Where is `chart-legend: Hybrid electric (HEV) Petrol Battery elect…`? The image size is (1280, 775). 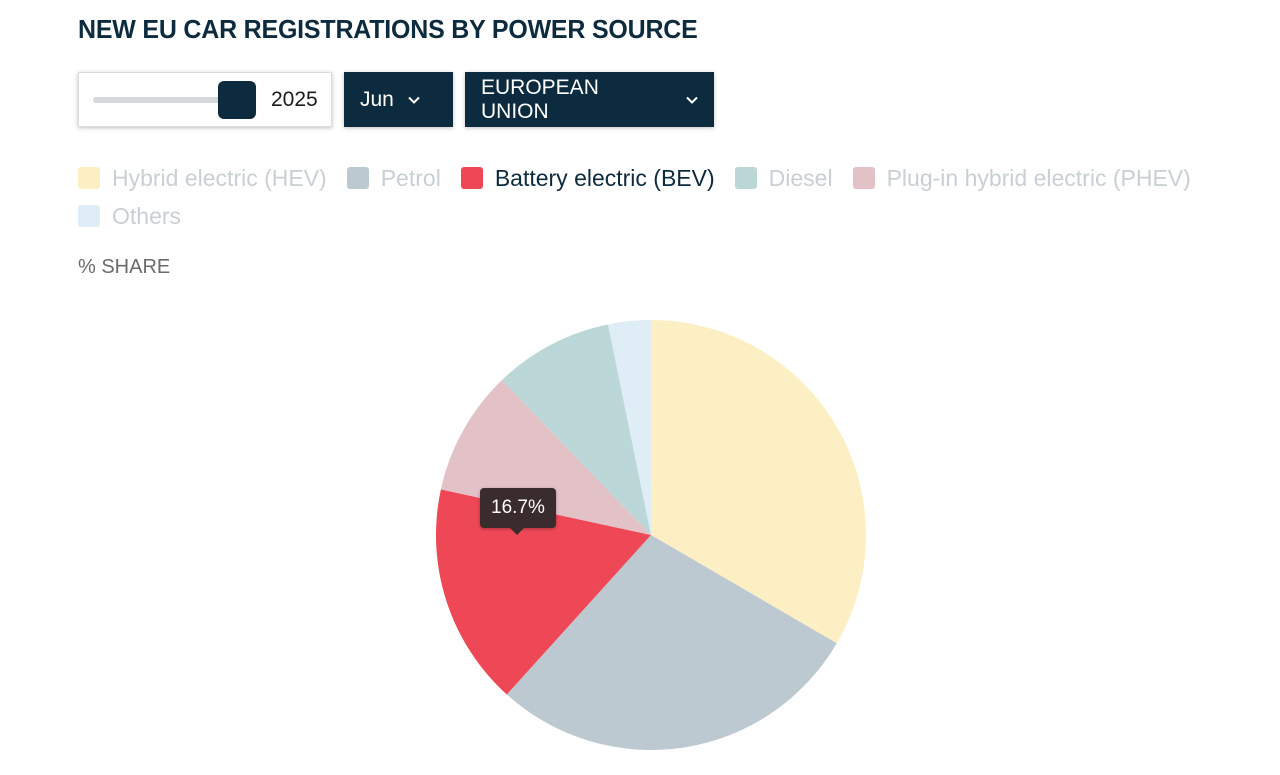 chart-legend: Hybrid electric (HEV) Petrol Battery elect… is located at coordinates (653, 197).